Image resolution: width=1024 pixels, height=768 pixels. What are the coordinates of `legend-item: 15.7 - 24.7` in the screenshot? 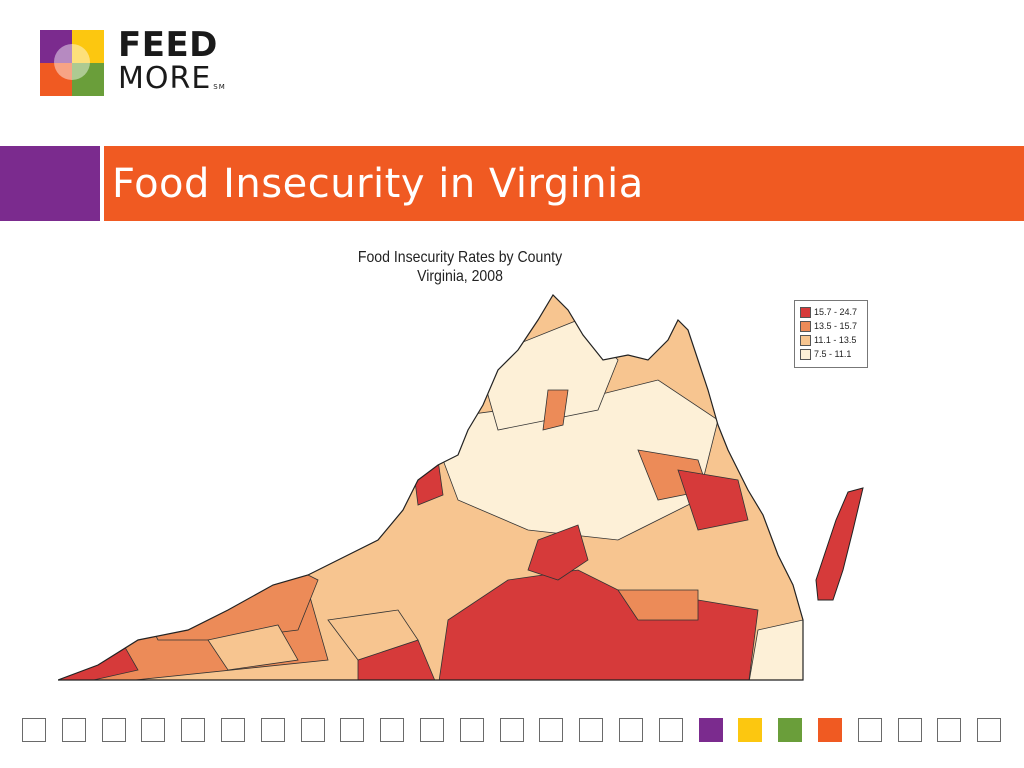 It's located at (828, 312).